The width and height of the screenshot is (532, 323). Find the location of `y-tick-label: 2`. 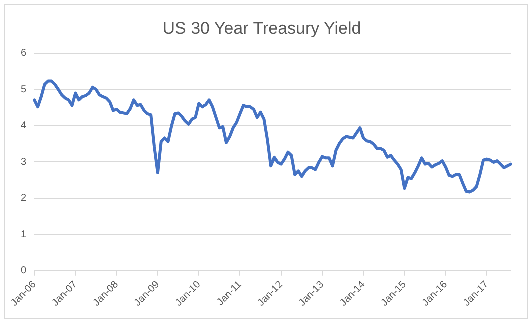

y-tick-label: 2 is located at coordinates (24, 198).